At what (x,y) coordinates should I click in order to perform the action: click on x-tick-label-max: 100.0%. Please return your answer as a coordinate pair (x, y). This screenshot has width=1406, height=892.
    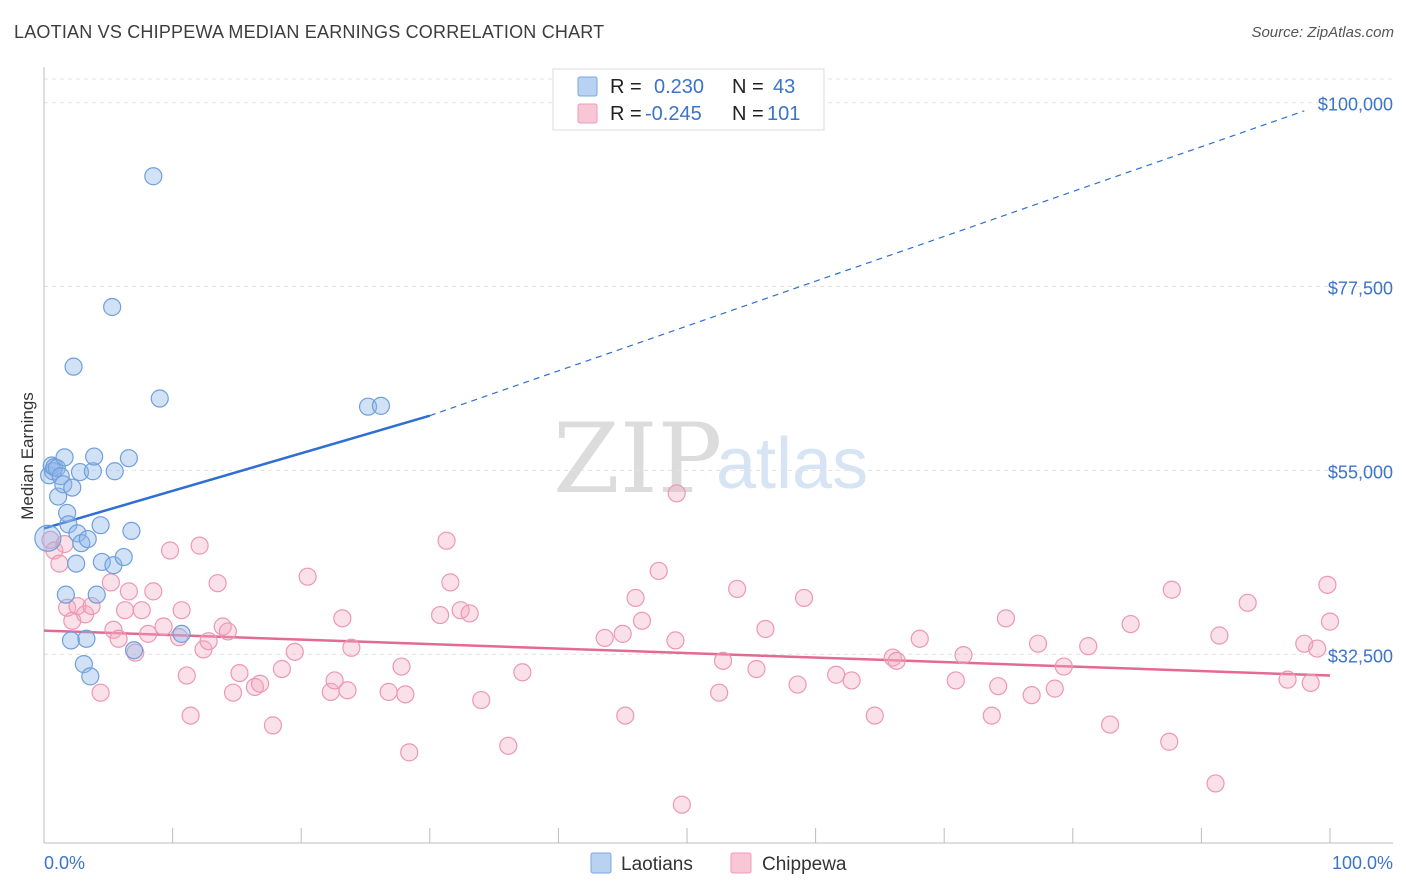
    Looking at the image, I should click on (1362, 863).